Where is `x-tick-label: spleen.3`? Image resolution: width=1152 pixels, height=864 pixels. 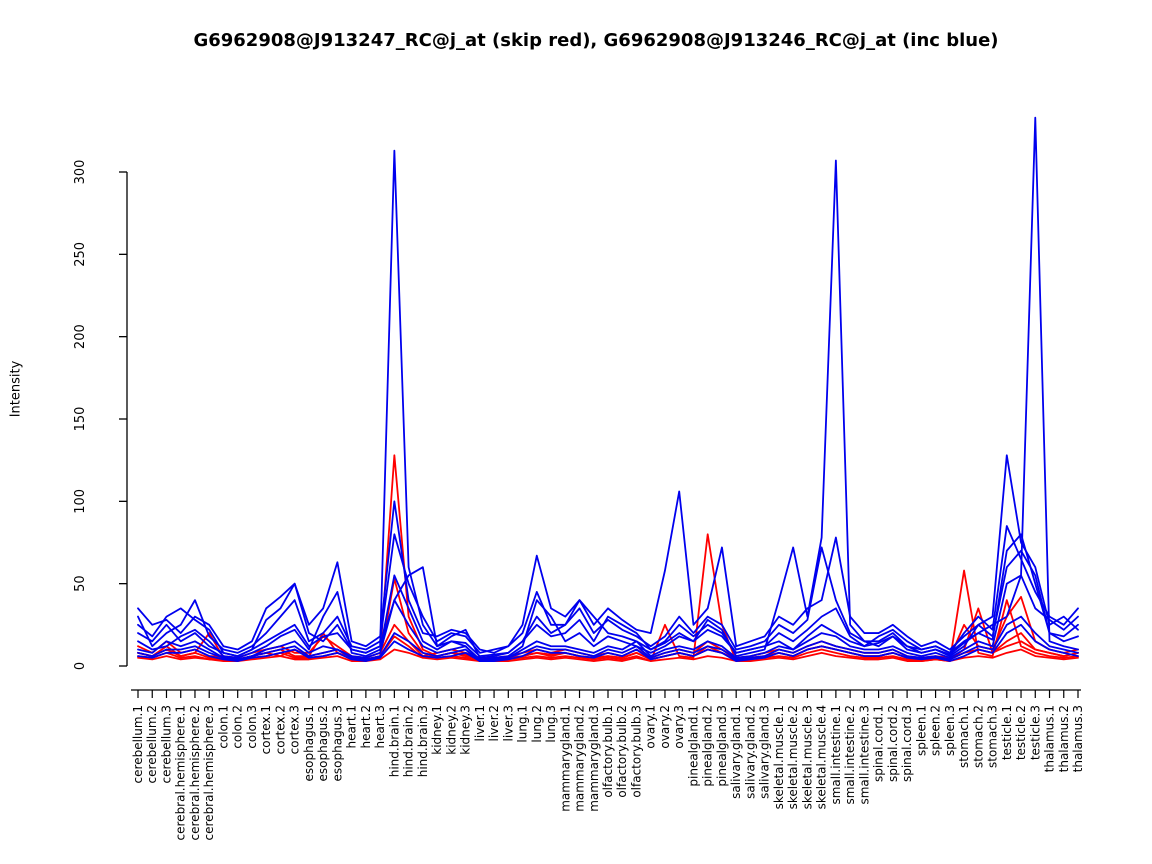 x-tick-label: spleen.3 is located at coordinates (950, 730).